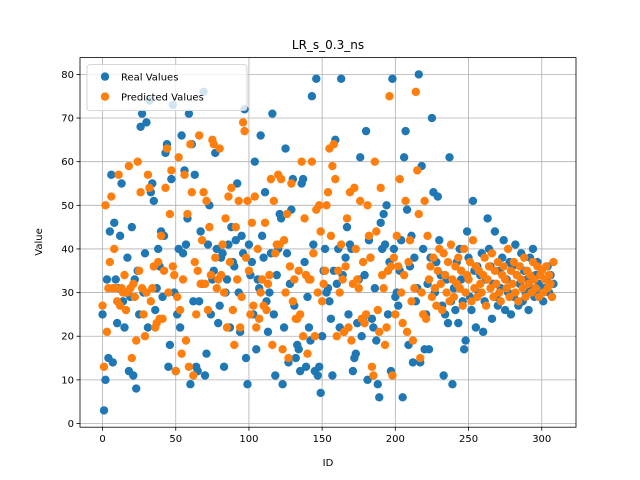  I want to click on x-tick-label: 300, so click(541, 439).